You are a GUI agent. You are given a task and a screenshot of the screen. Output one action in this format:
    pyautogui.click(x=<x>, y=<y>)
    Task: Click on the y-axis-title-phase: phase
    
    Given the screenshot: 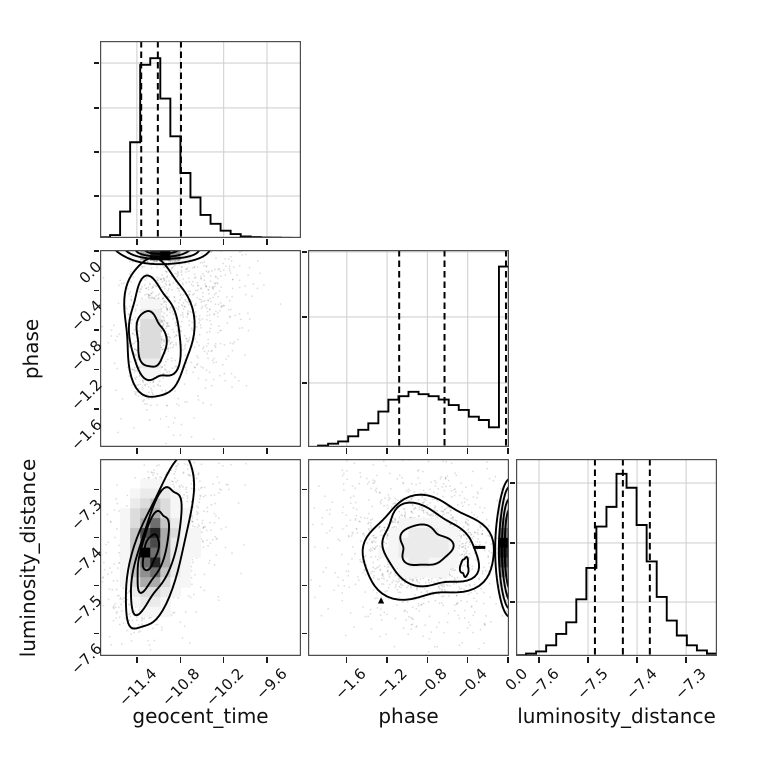 What is the action you would take?
    pyautogui.click(x=31, y=348)
    